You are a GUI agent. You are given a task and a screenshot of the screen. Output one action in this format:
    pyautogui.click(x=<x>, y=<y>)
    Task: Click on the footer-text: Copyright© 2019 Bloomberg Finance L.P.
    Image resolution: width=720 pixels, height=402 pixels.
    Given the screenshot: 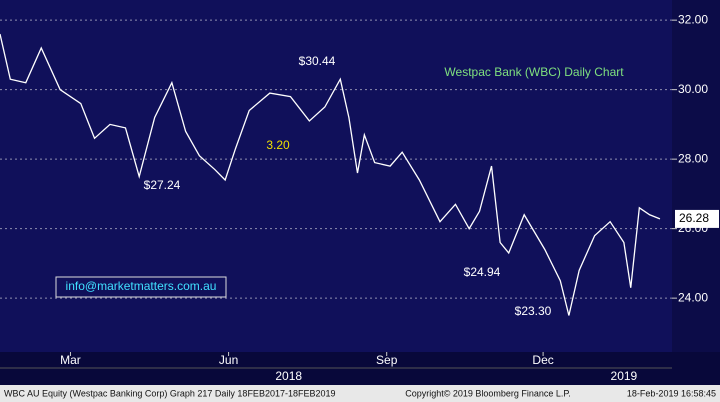 What is the action you would take?
    pyautogui.click(x=488, y=393)
    